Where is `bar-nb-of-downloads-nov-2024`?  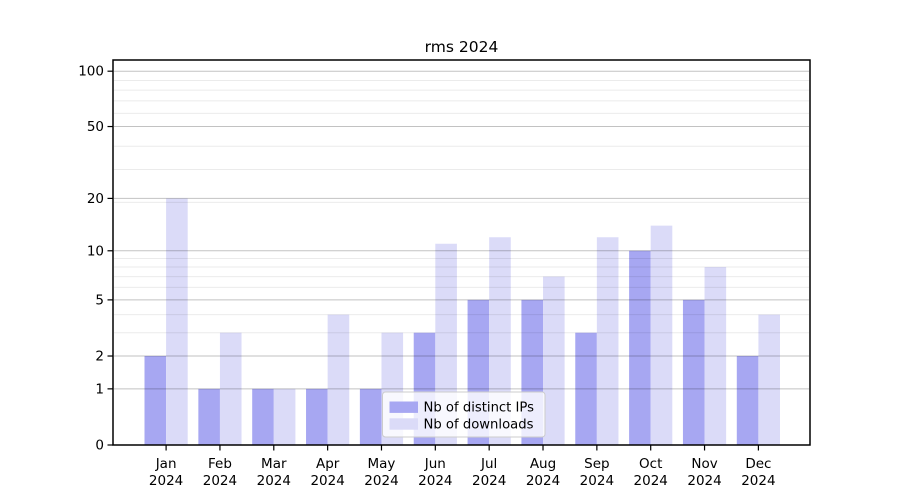
bar-nb-of-downloads-nov-2024 is located at coordinates (715, 356).